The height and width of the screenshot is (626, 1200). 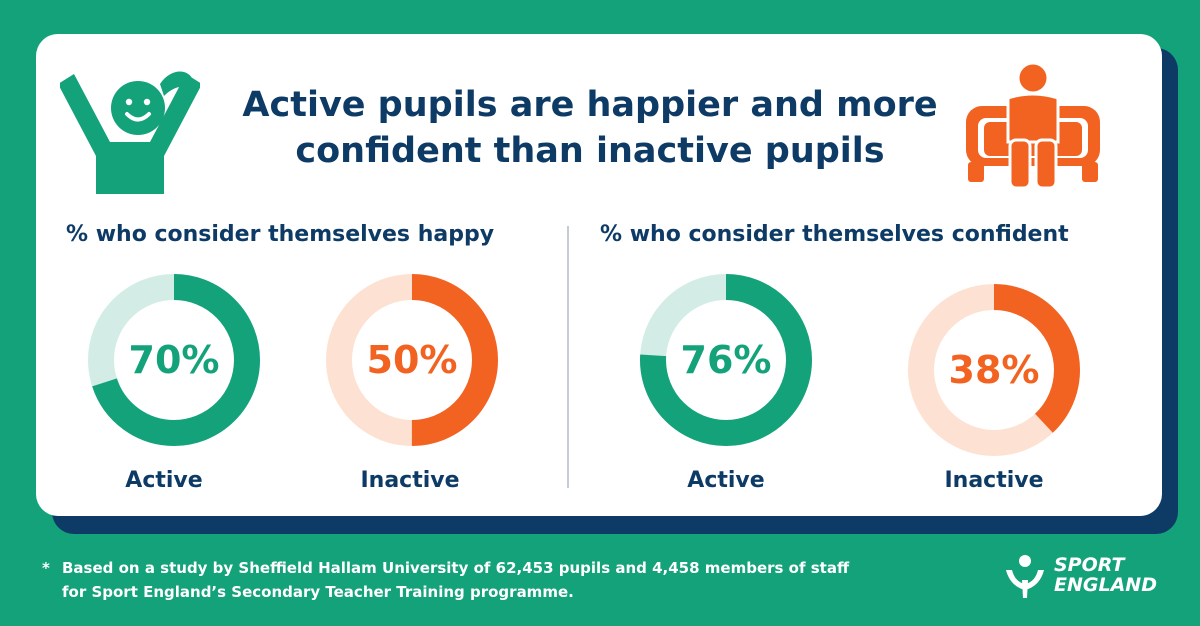 I want to click on donut-label-confident-active: Active, so click(x=726, y=480).